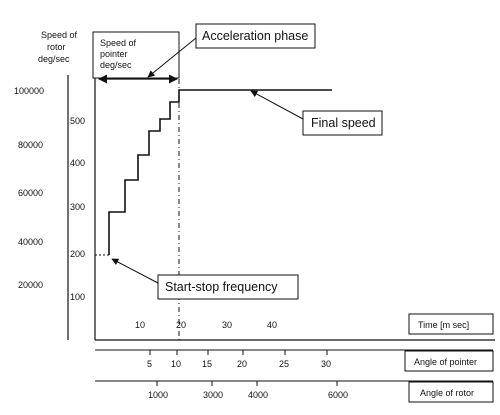 The image size is (500, 415). What do you see at coordinates (445, 362) in the screenshot?
I see `pointer-angle-title: Angle of pointer` at bounding box center [445, 362].